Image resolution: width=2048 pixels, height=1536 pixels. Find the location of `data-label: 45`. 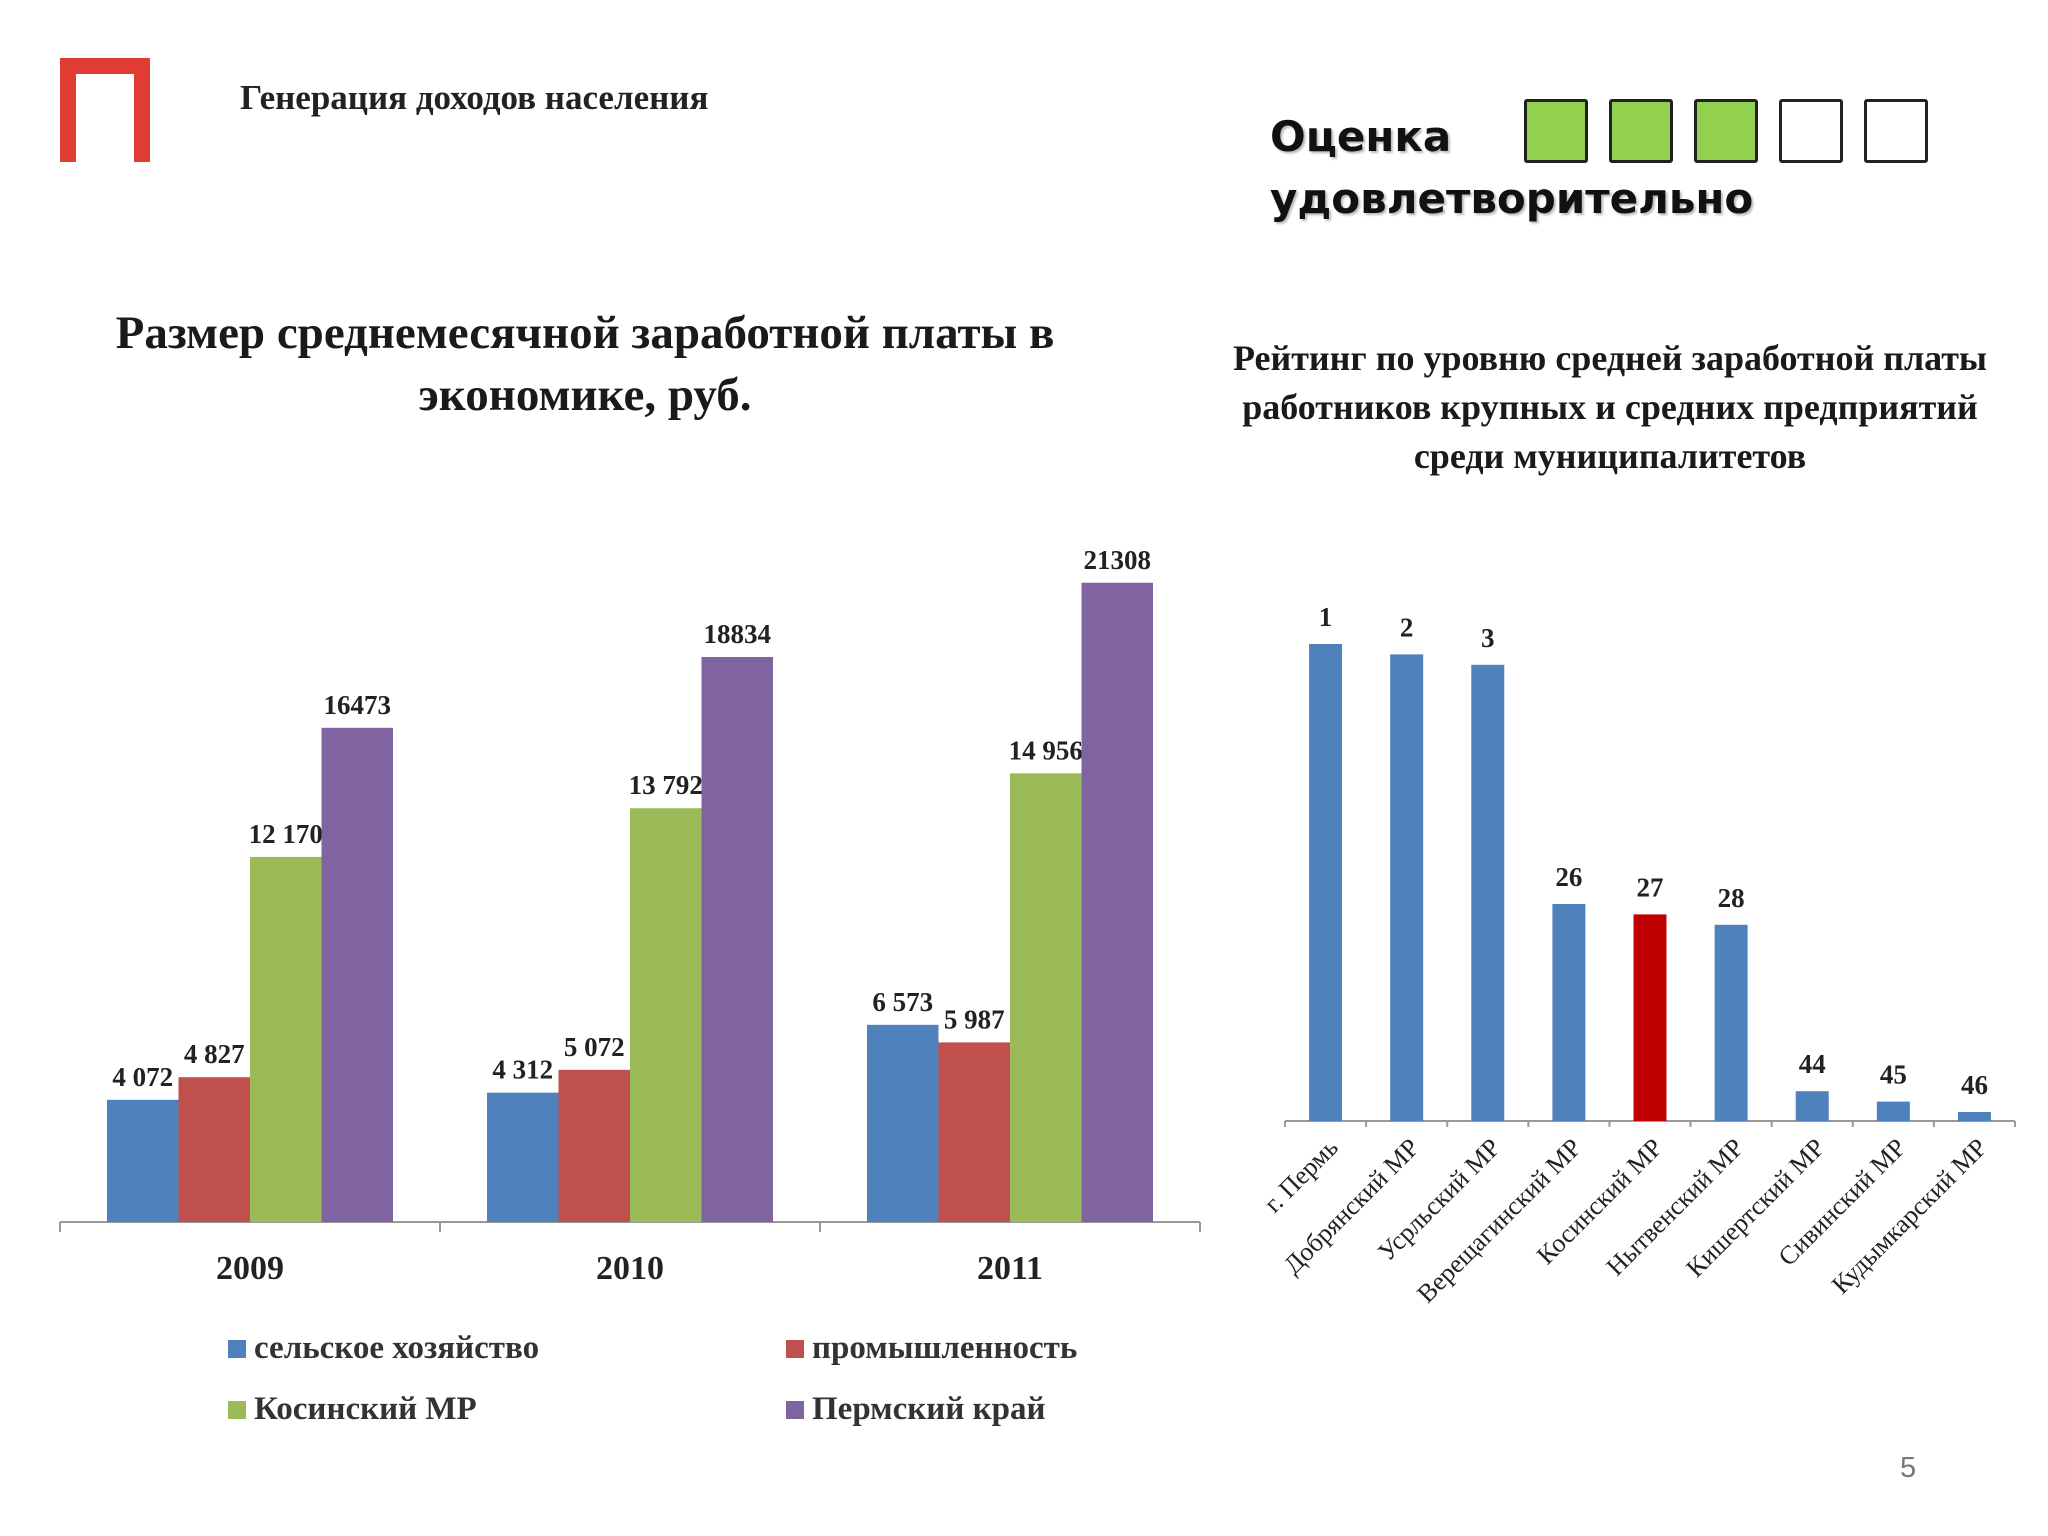

data-label: 45 is located at coordinates (1893, 1075).